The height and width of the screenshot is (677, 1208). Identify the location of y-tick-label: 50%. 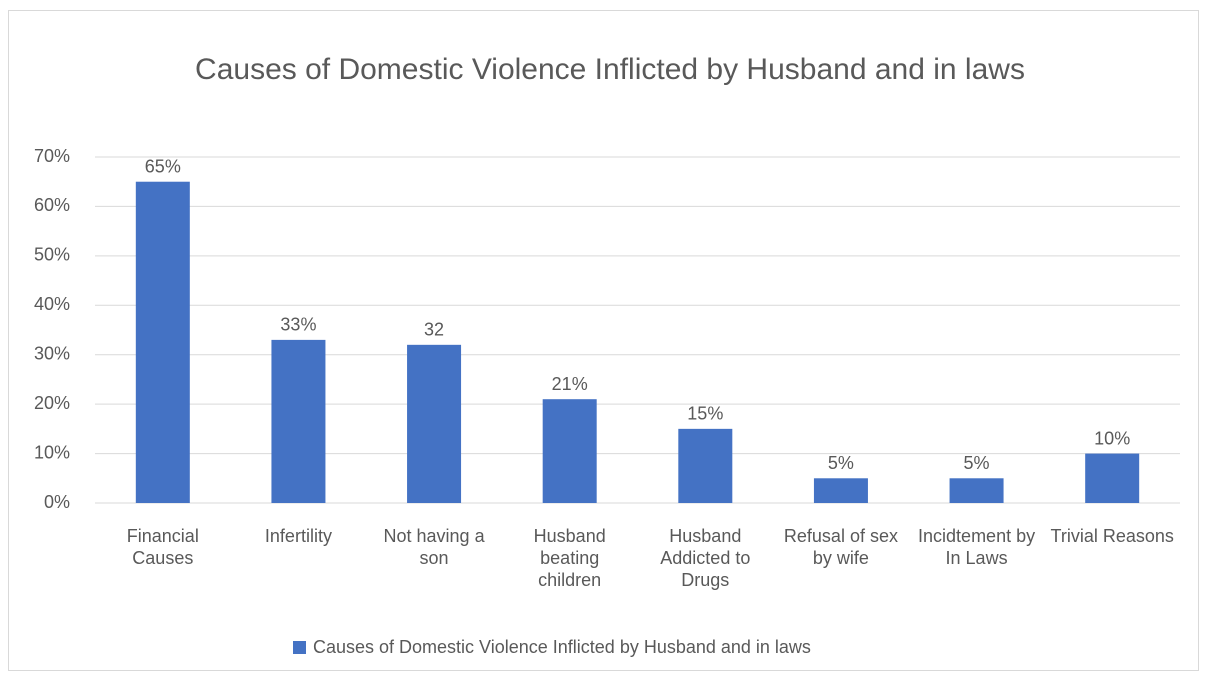
(52, 255).